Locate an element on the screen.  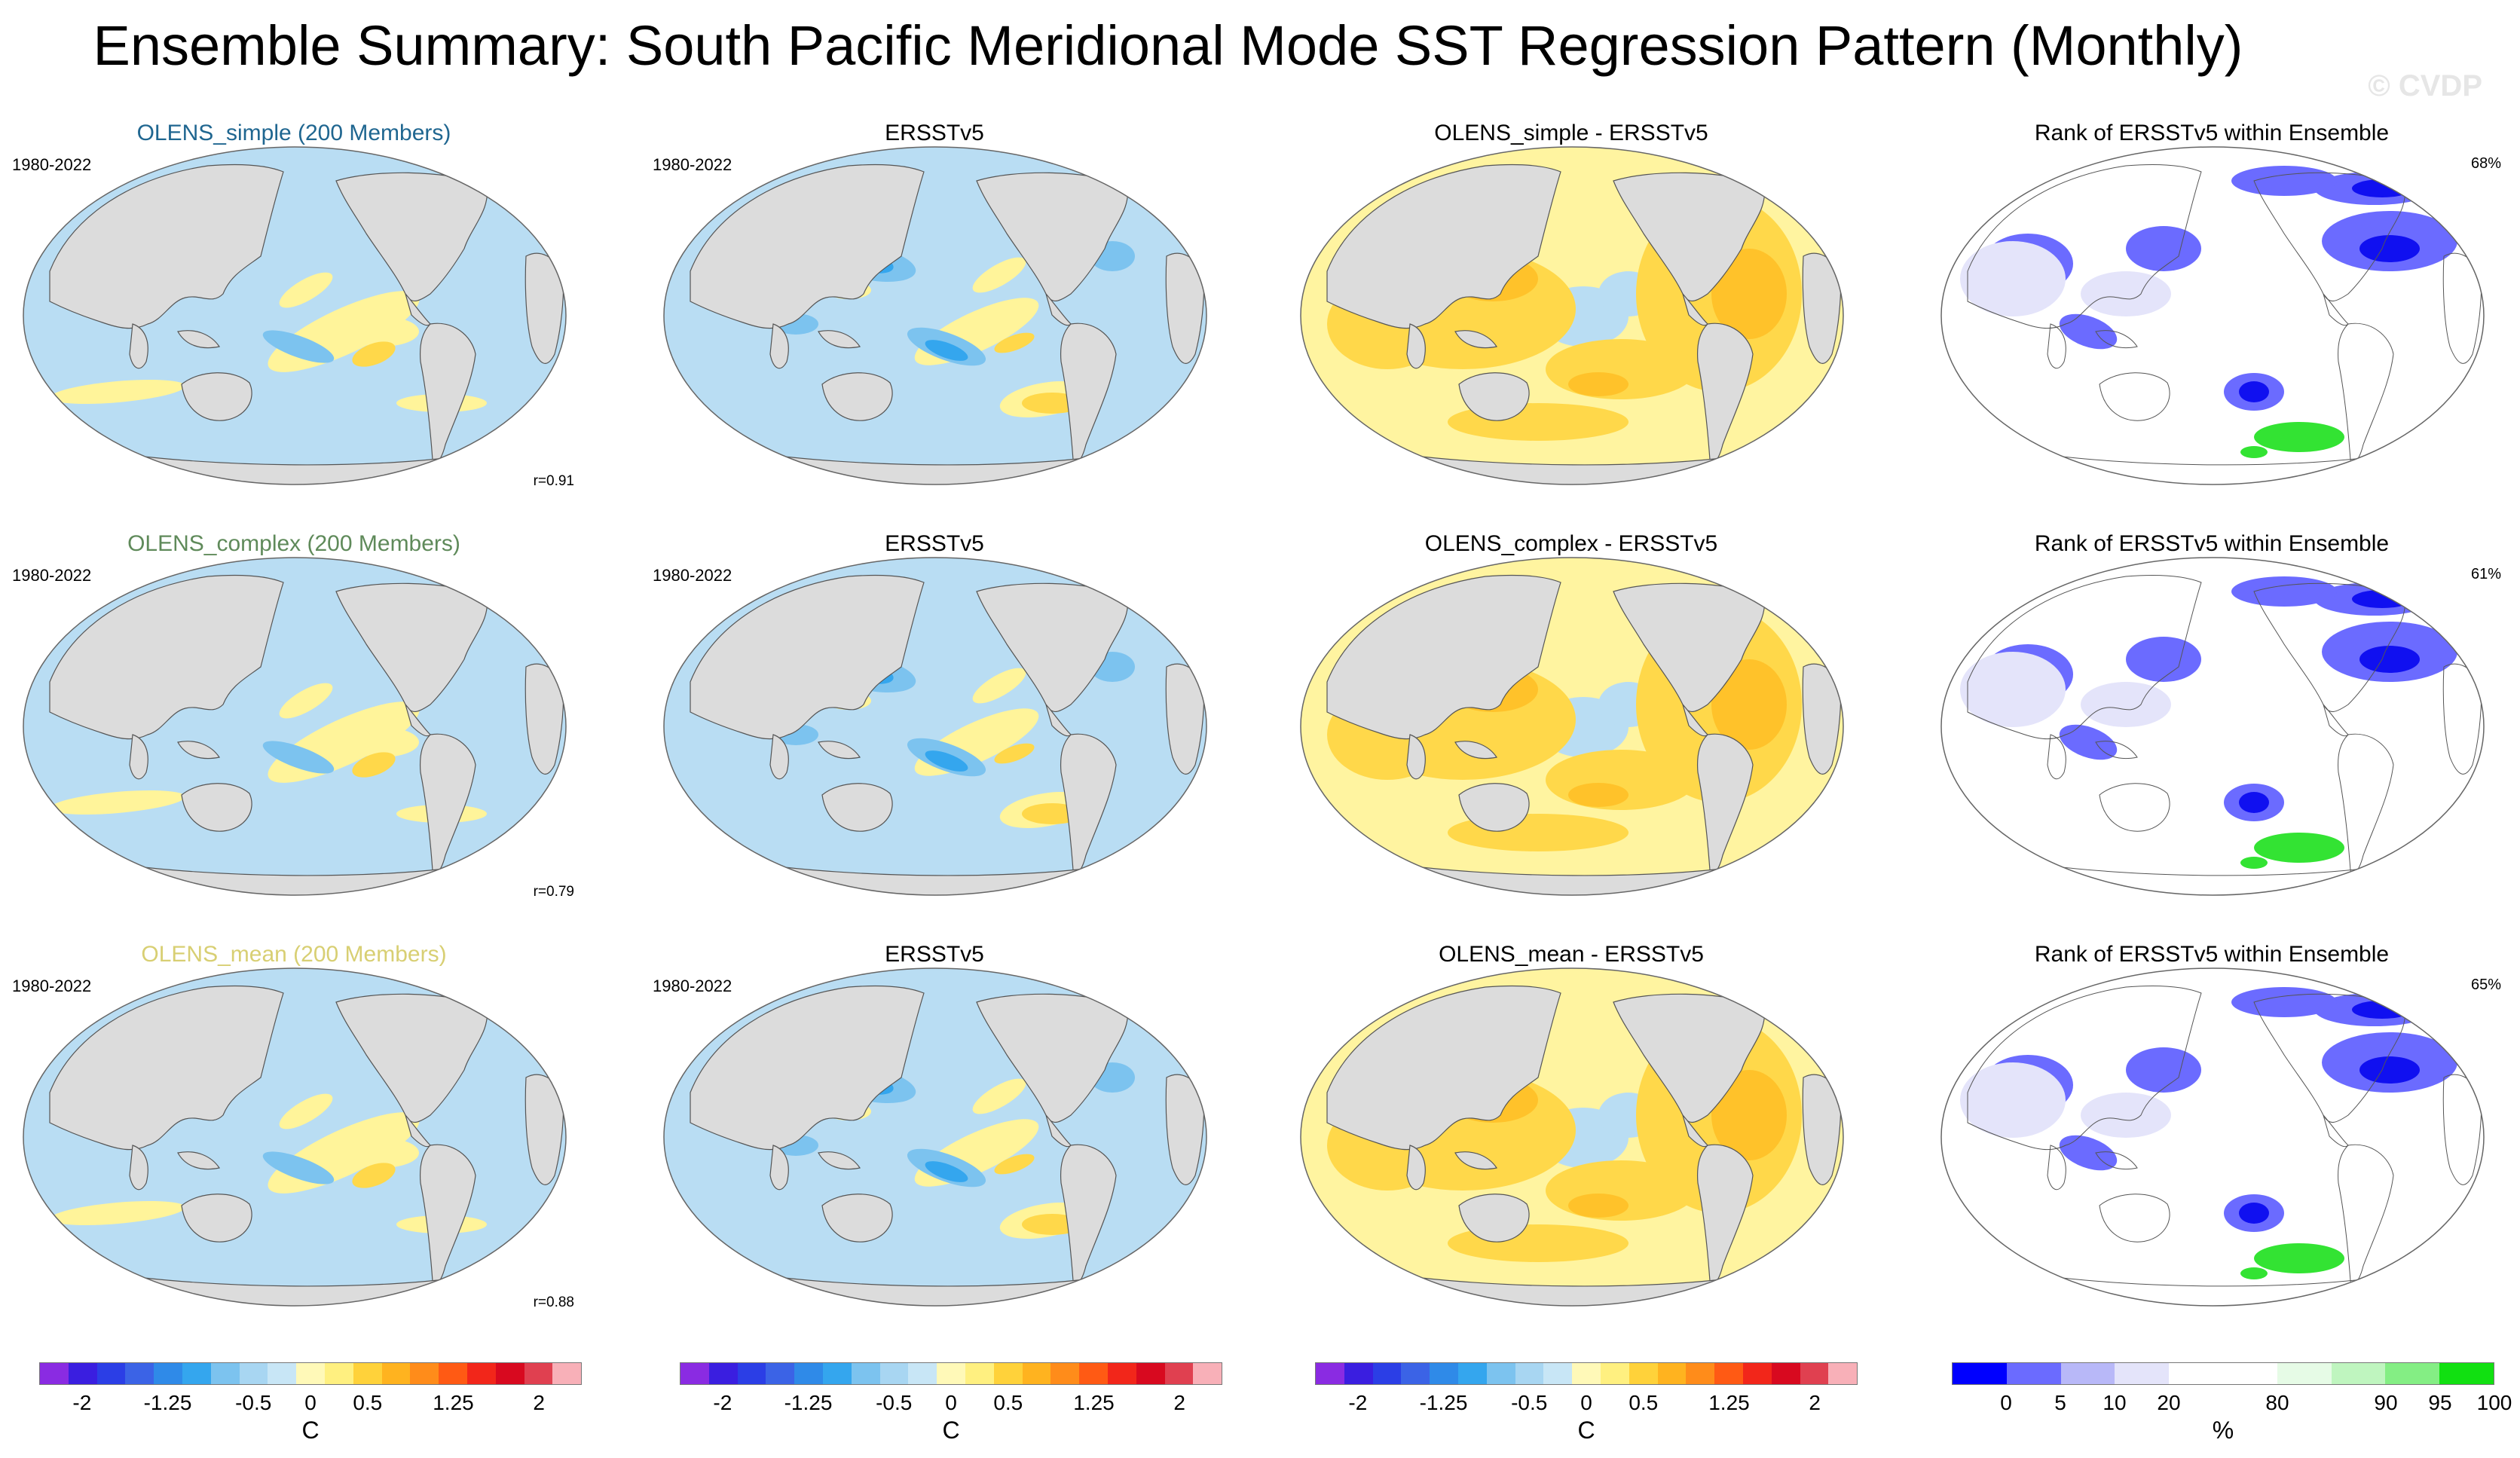
colorbar-unit-label: C is located at coordinates (951, 1430).